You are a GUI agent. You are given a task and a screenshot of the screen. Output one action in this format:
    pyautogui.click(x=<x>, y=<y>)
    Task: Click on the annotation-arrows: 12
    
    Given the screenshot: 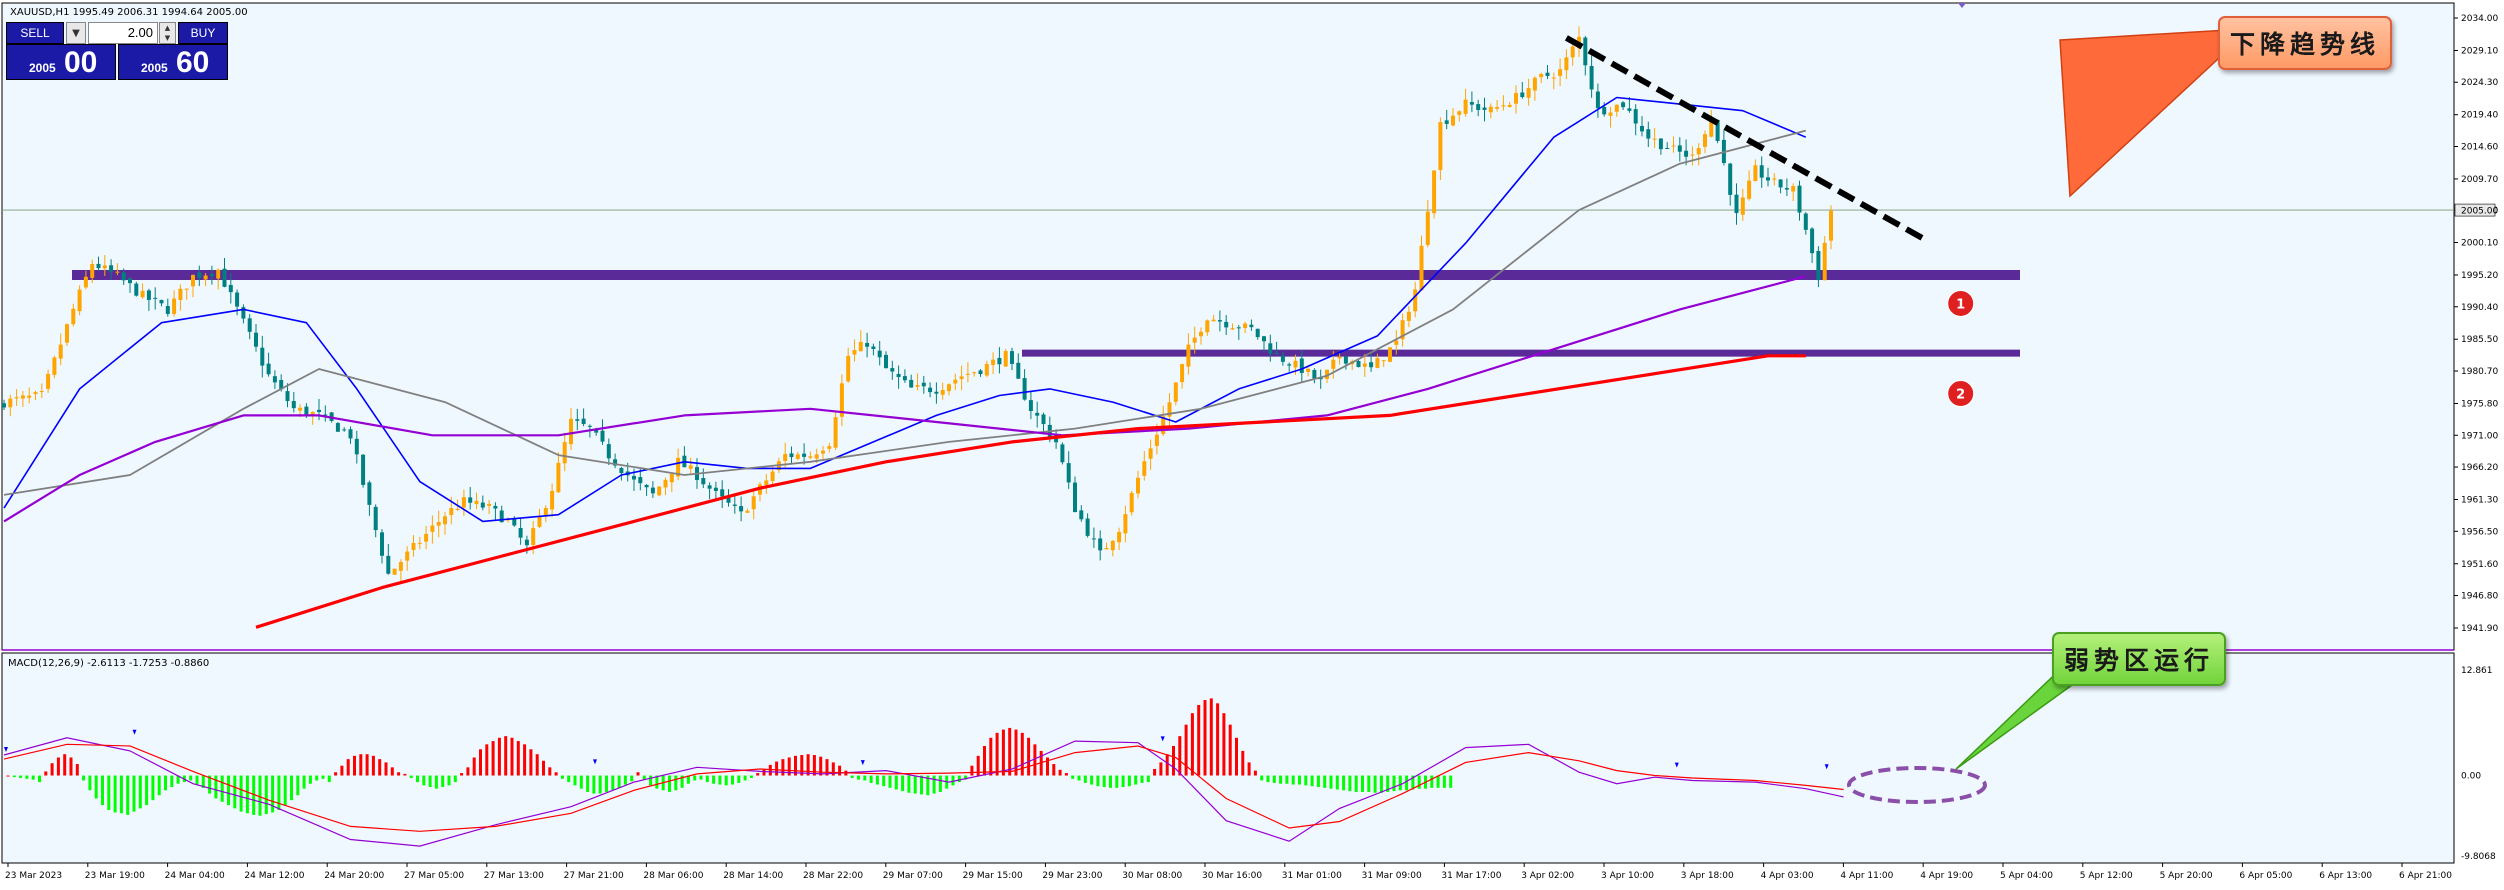 What is the action you would take?
    pyautogui.click(x=2090, y=399)
    